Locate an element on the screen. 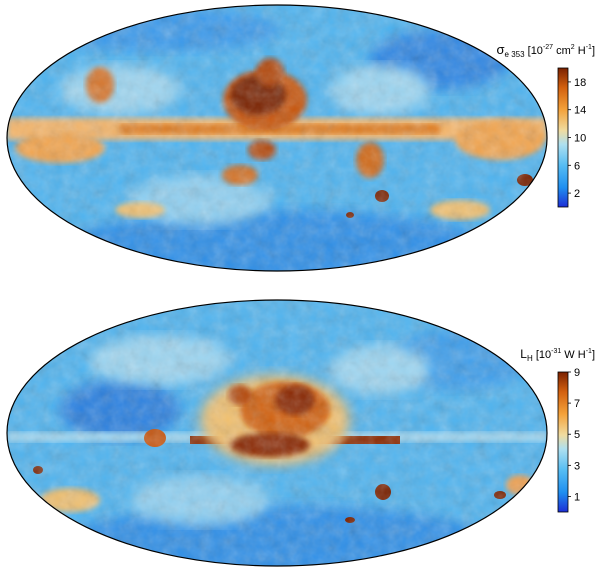  colorbar-bottom-title: LH [10-31 W H-1] is located at coordinates (557, 355).